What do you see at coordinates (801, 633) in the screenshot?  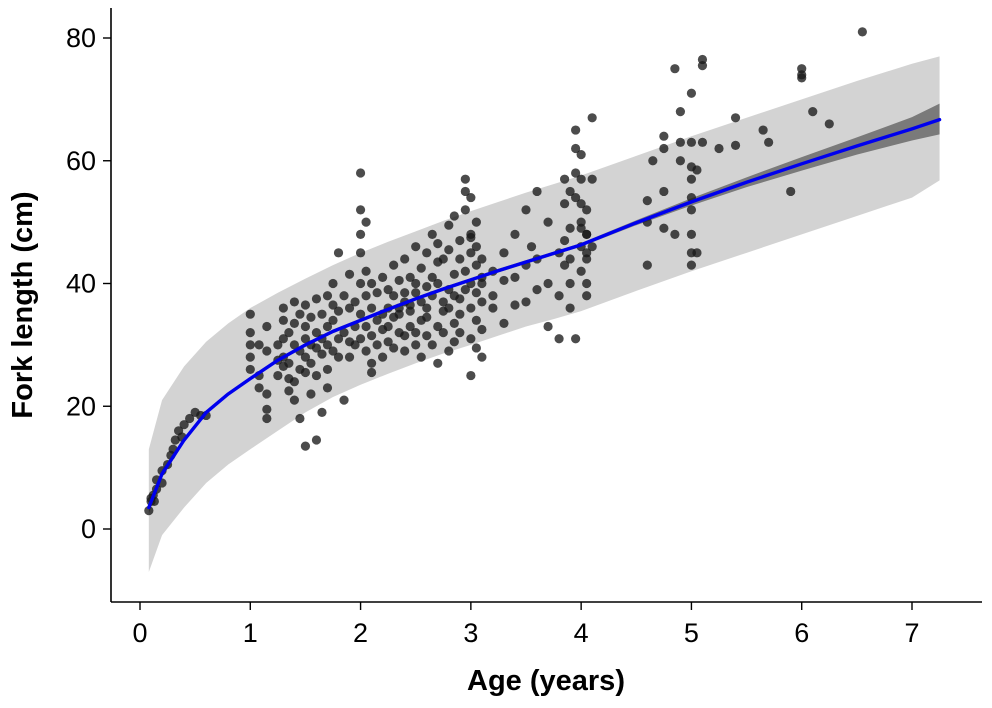 I see `x-tick-label: 6` at bounding box center [801, 633].